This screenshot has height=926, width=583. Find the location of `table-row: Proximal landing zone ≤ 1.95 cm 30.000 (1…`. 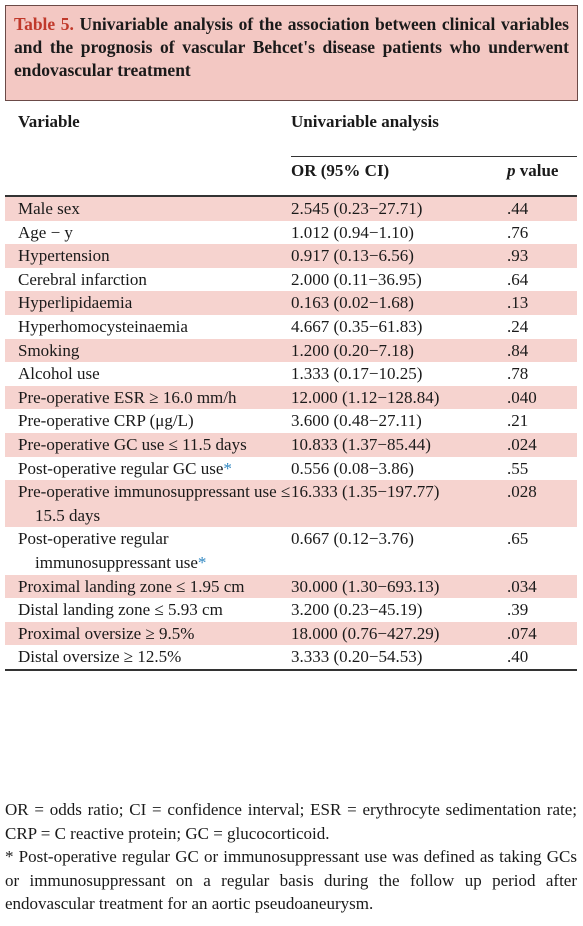

table-row: Proximal landing zone ≤ 1.95 cm 30.000 (1… is located at coordinates (291, 586).